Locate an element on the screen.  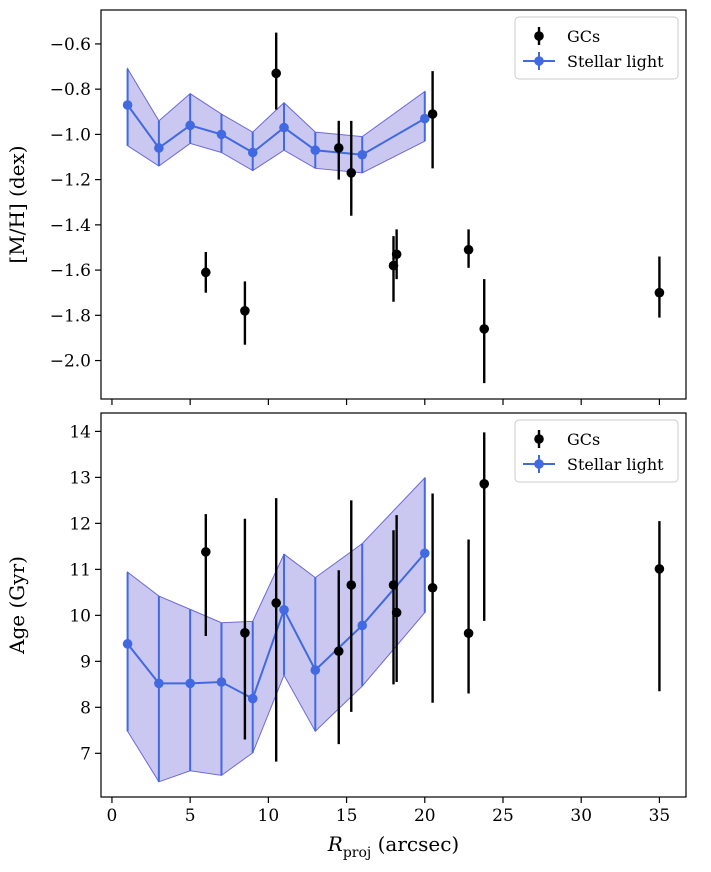
x-label-main: R is located at coordinates (335, 844).